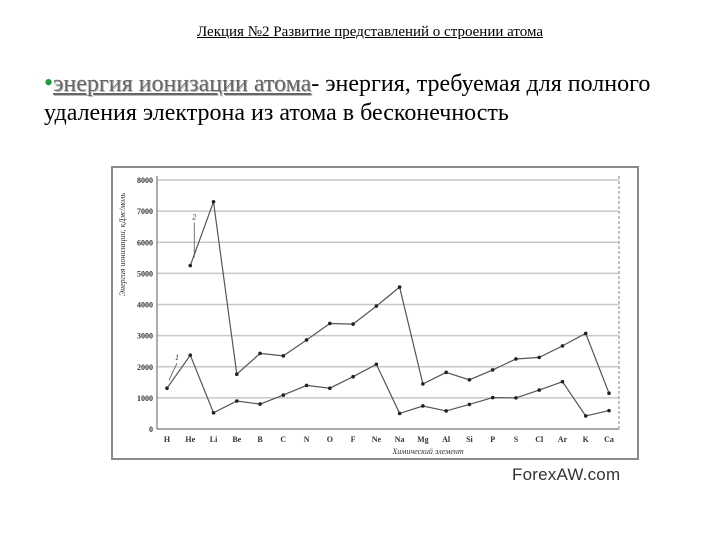 The height and width of the screenshot is (540, 720). What do you see at coordinates (609, 439) in the screenshot?
I see `x-tick-label: Ca` at bounding box center [609, 439].